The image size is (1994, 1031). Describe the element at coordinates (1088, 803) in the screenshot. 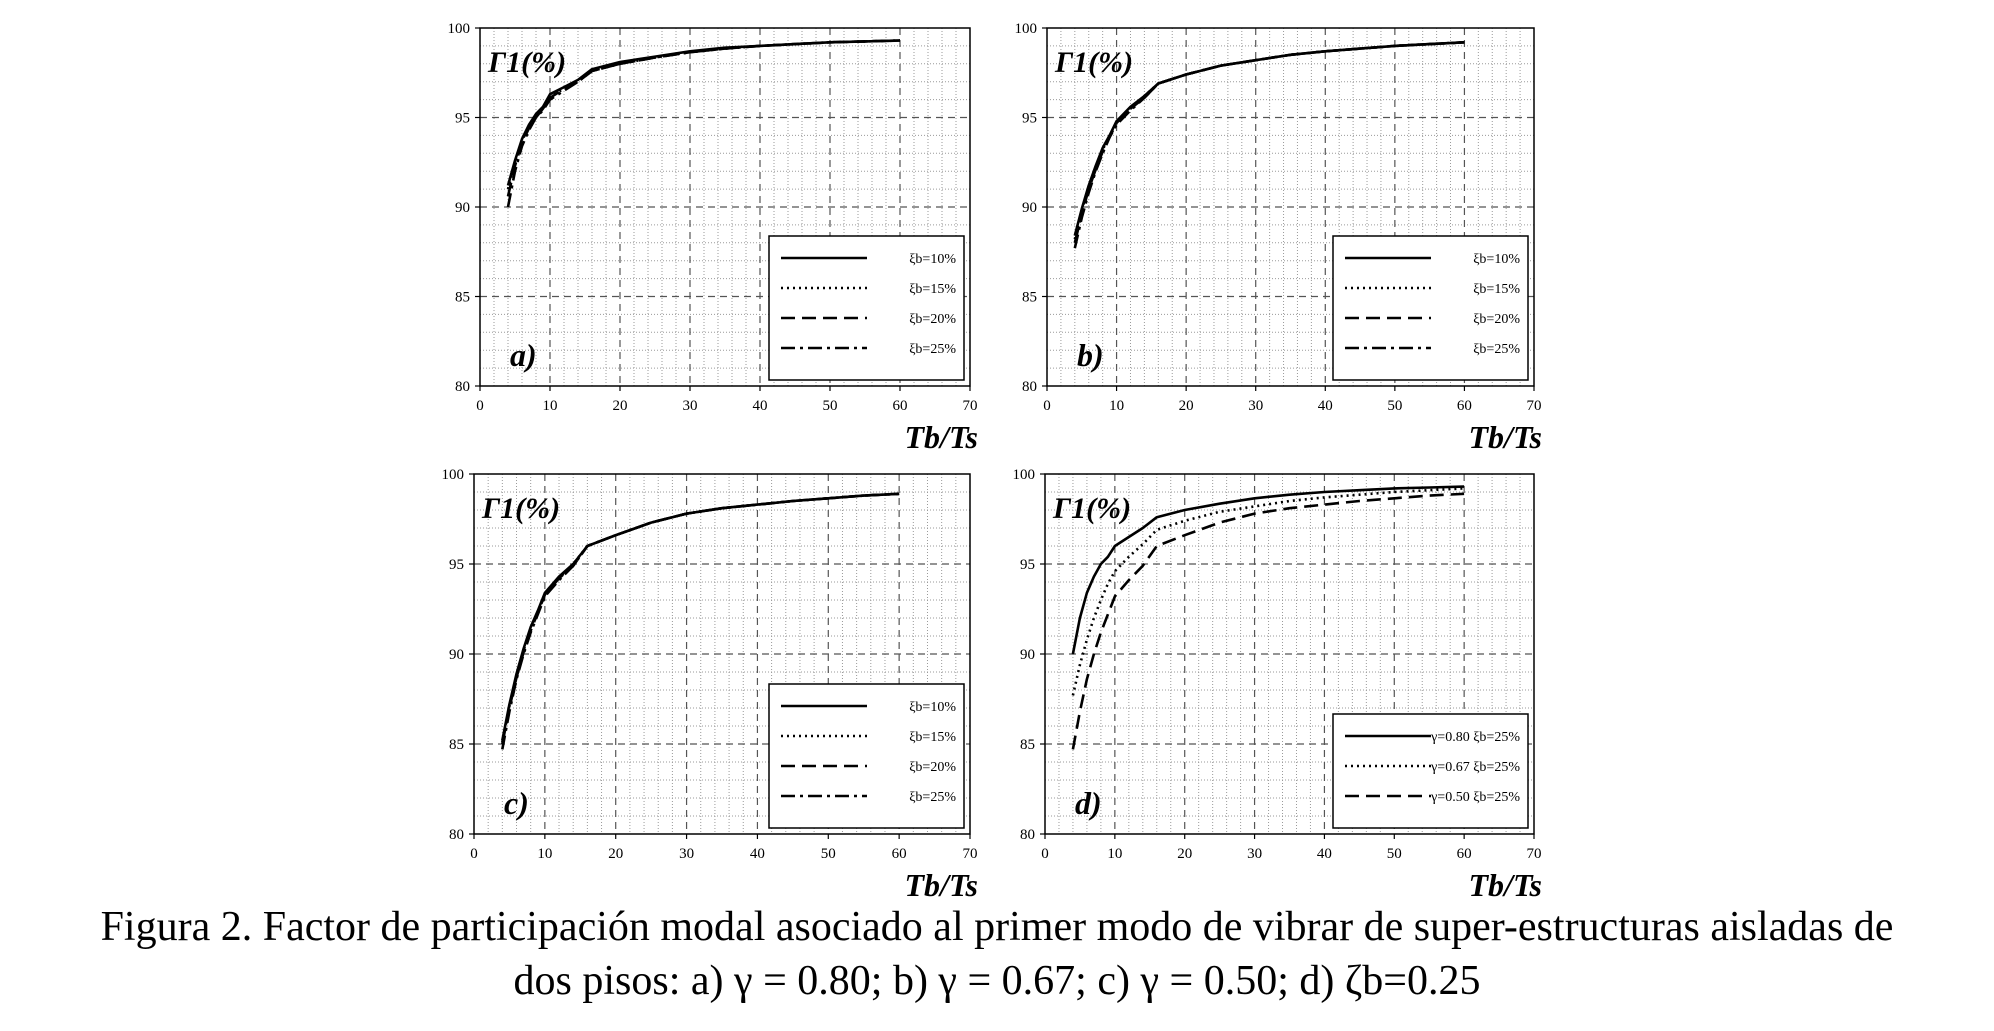

I see `panel-label: d)` at that location.